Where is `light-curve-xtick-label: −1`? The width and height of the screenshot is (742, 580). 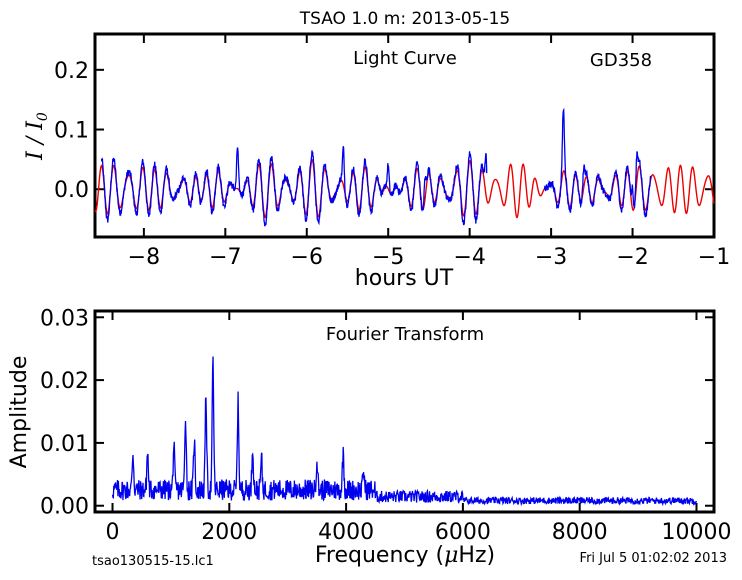
light-curve-xtick-label: −1 is located at coordinates (714, 257).